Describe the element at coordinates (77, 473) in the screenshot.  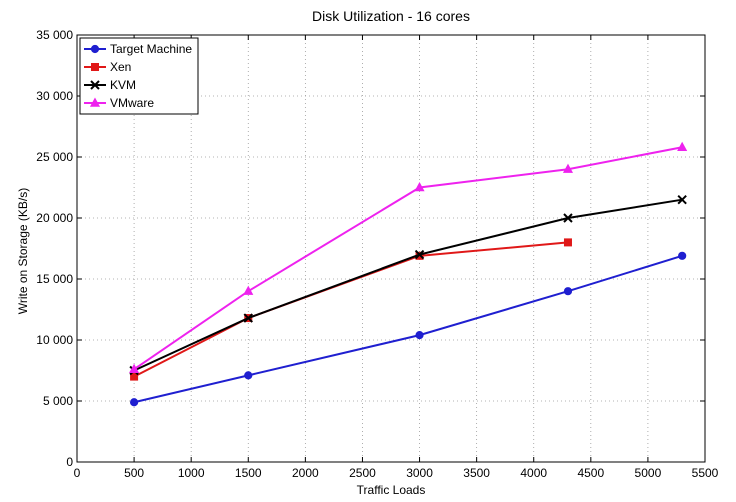
I see `x-tick-label: 0` at that location.